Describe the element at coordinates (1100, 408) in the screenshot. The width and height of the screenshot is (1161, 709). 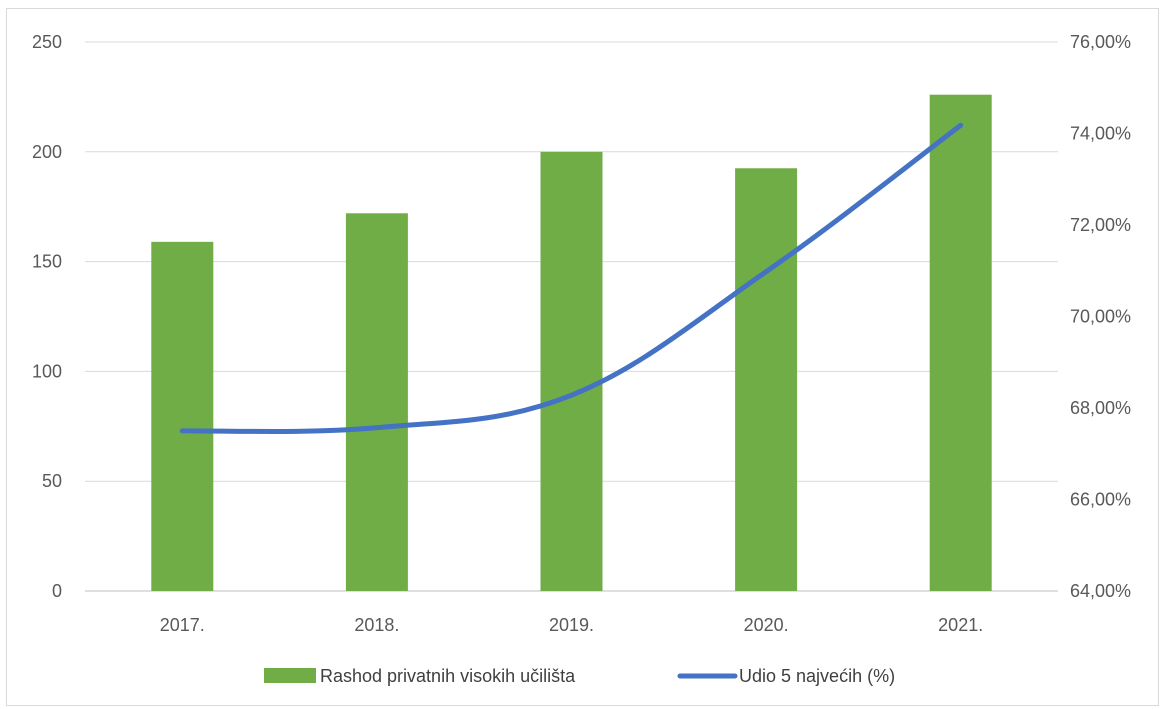
I see `right-axis-tick-label: 68,00%` at that location.